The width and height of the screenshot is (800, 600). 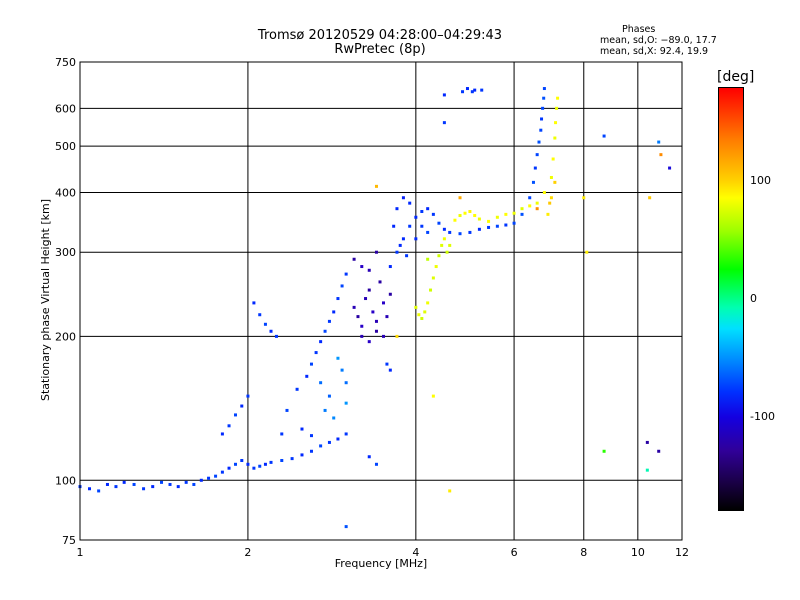 What do you see at coordinates (639, 29) in the screenshot?
I see `stats-header: Phases` at bounding box center [639, 29].